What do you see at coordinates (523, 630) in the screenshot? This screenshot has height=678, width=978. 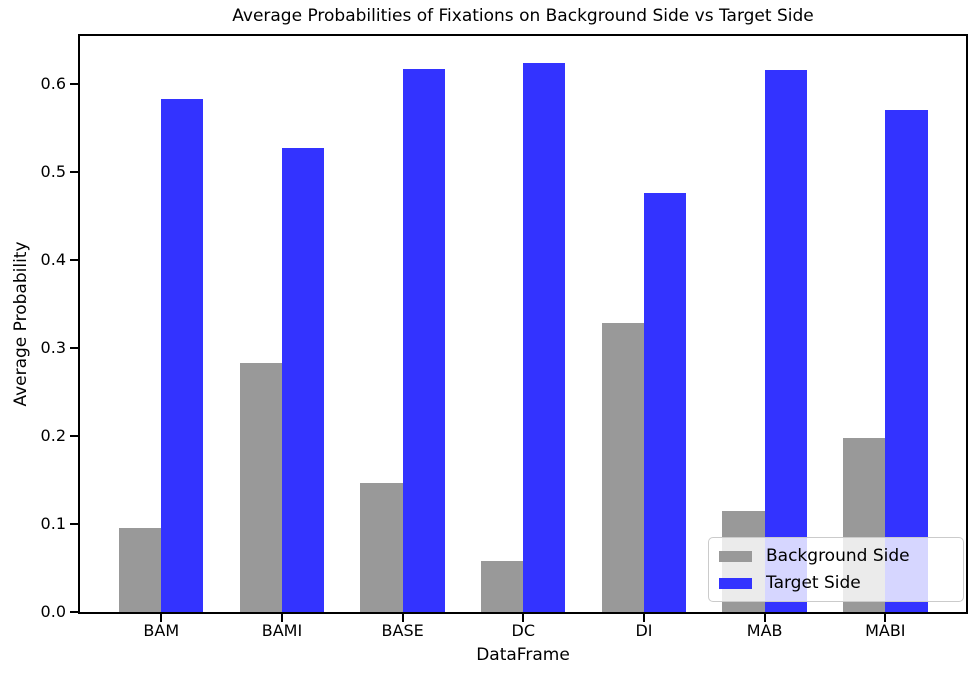 I see `x-tick-label-dc: DC` at bounding box center [523, 630].